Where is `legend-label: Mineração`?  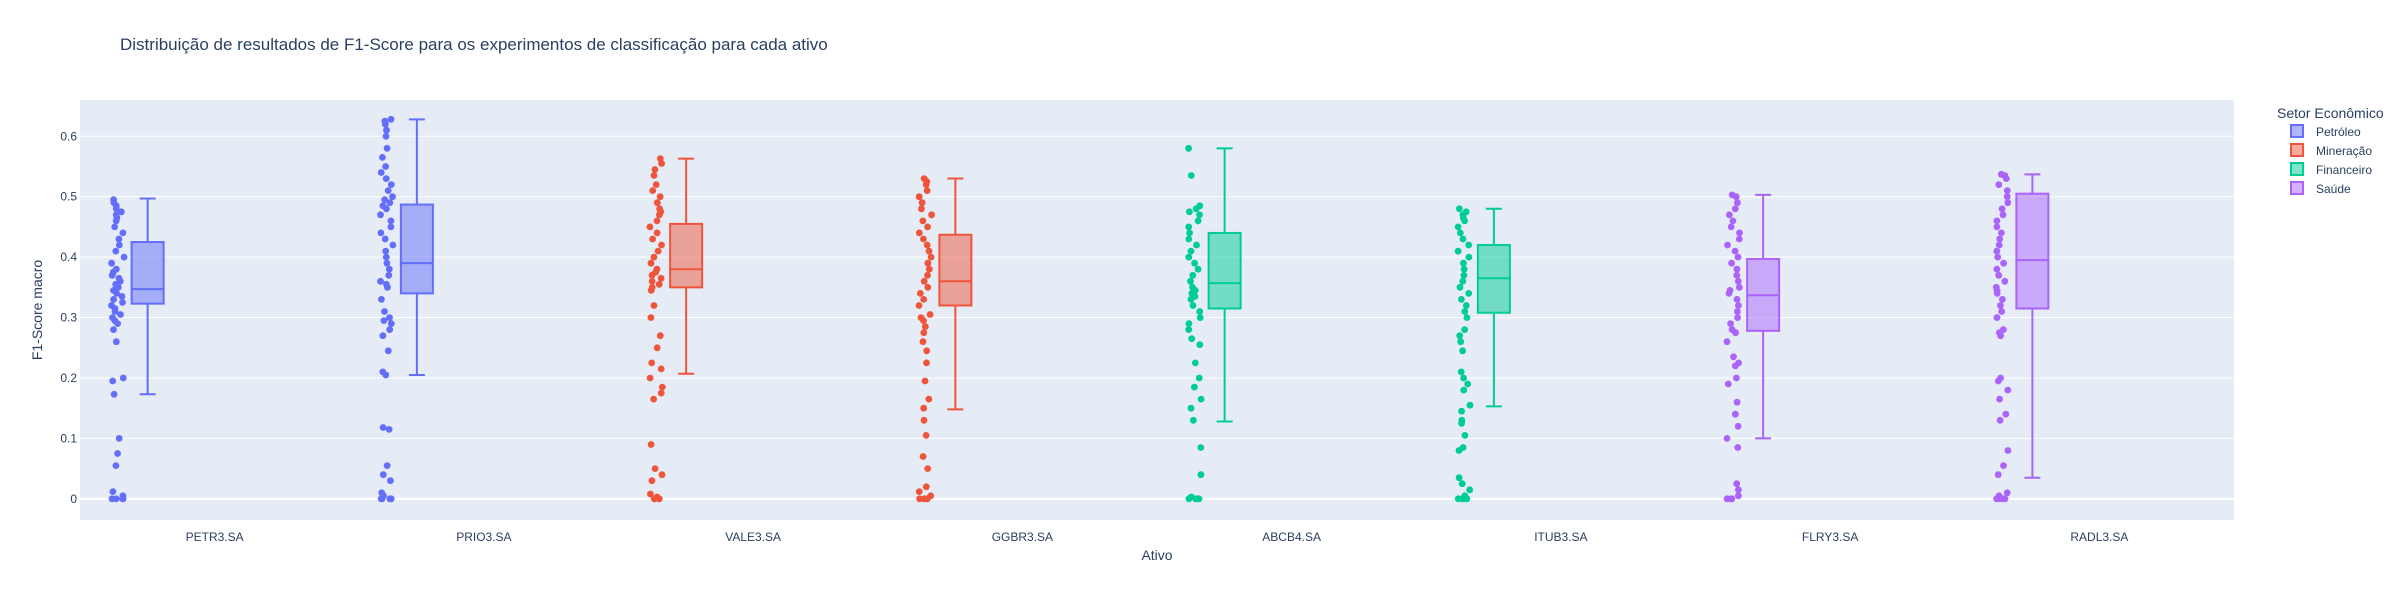 legend-label: Mineração is located at coordinates (2344, 151).